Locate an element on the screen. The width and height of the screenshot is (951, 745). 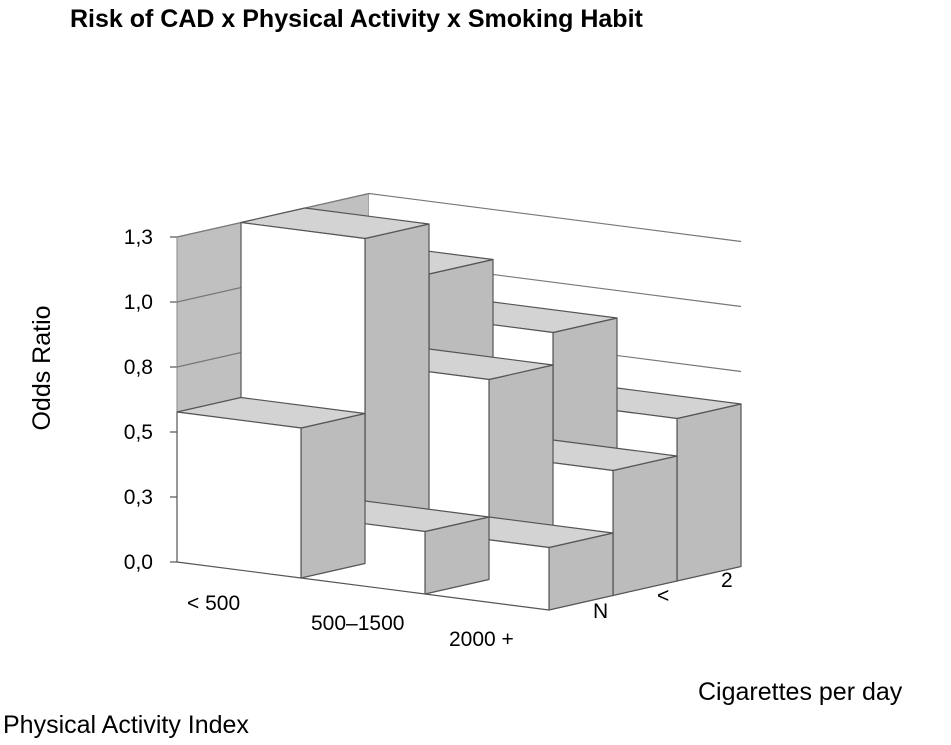
y-tick-label: 0,0 is located at coordinates (138, 562).